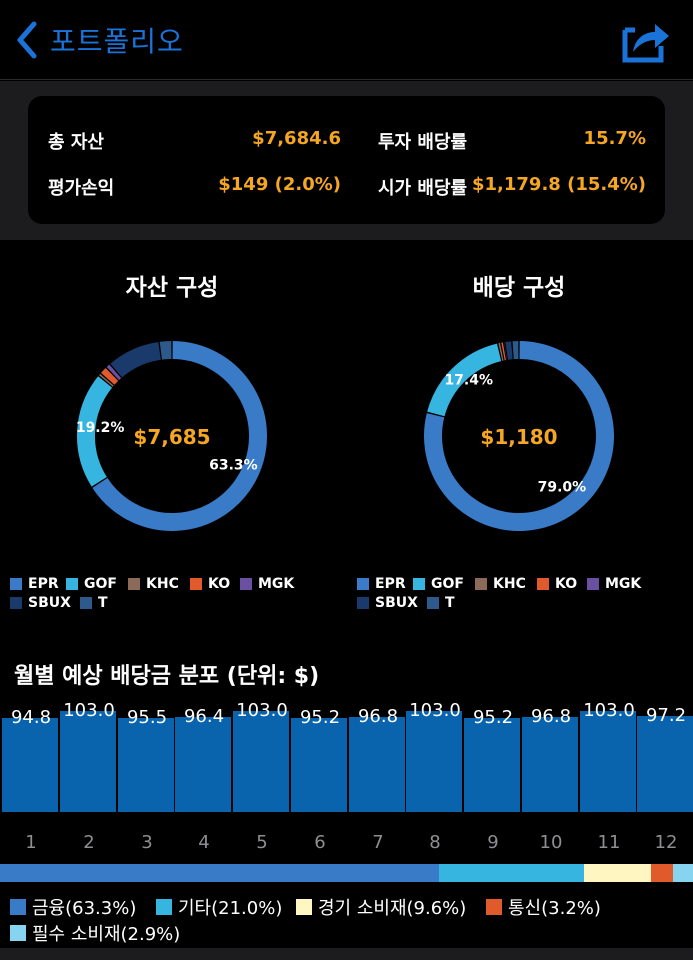  I want to click on asset-slice-label: 19.2%, so click(100, 428).